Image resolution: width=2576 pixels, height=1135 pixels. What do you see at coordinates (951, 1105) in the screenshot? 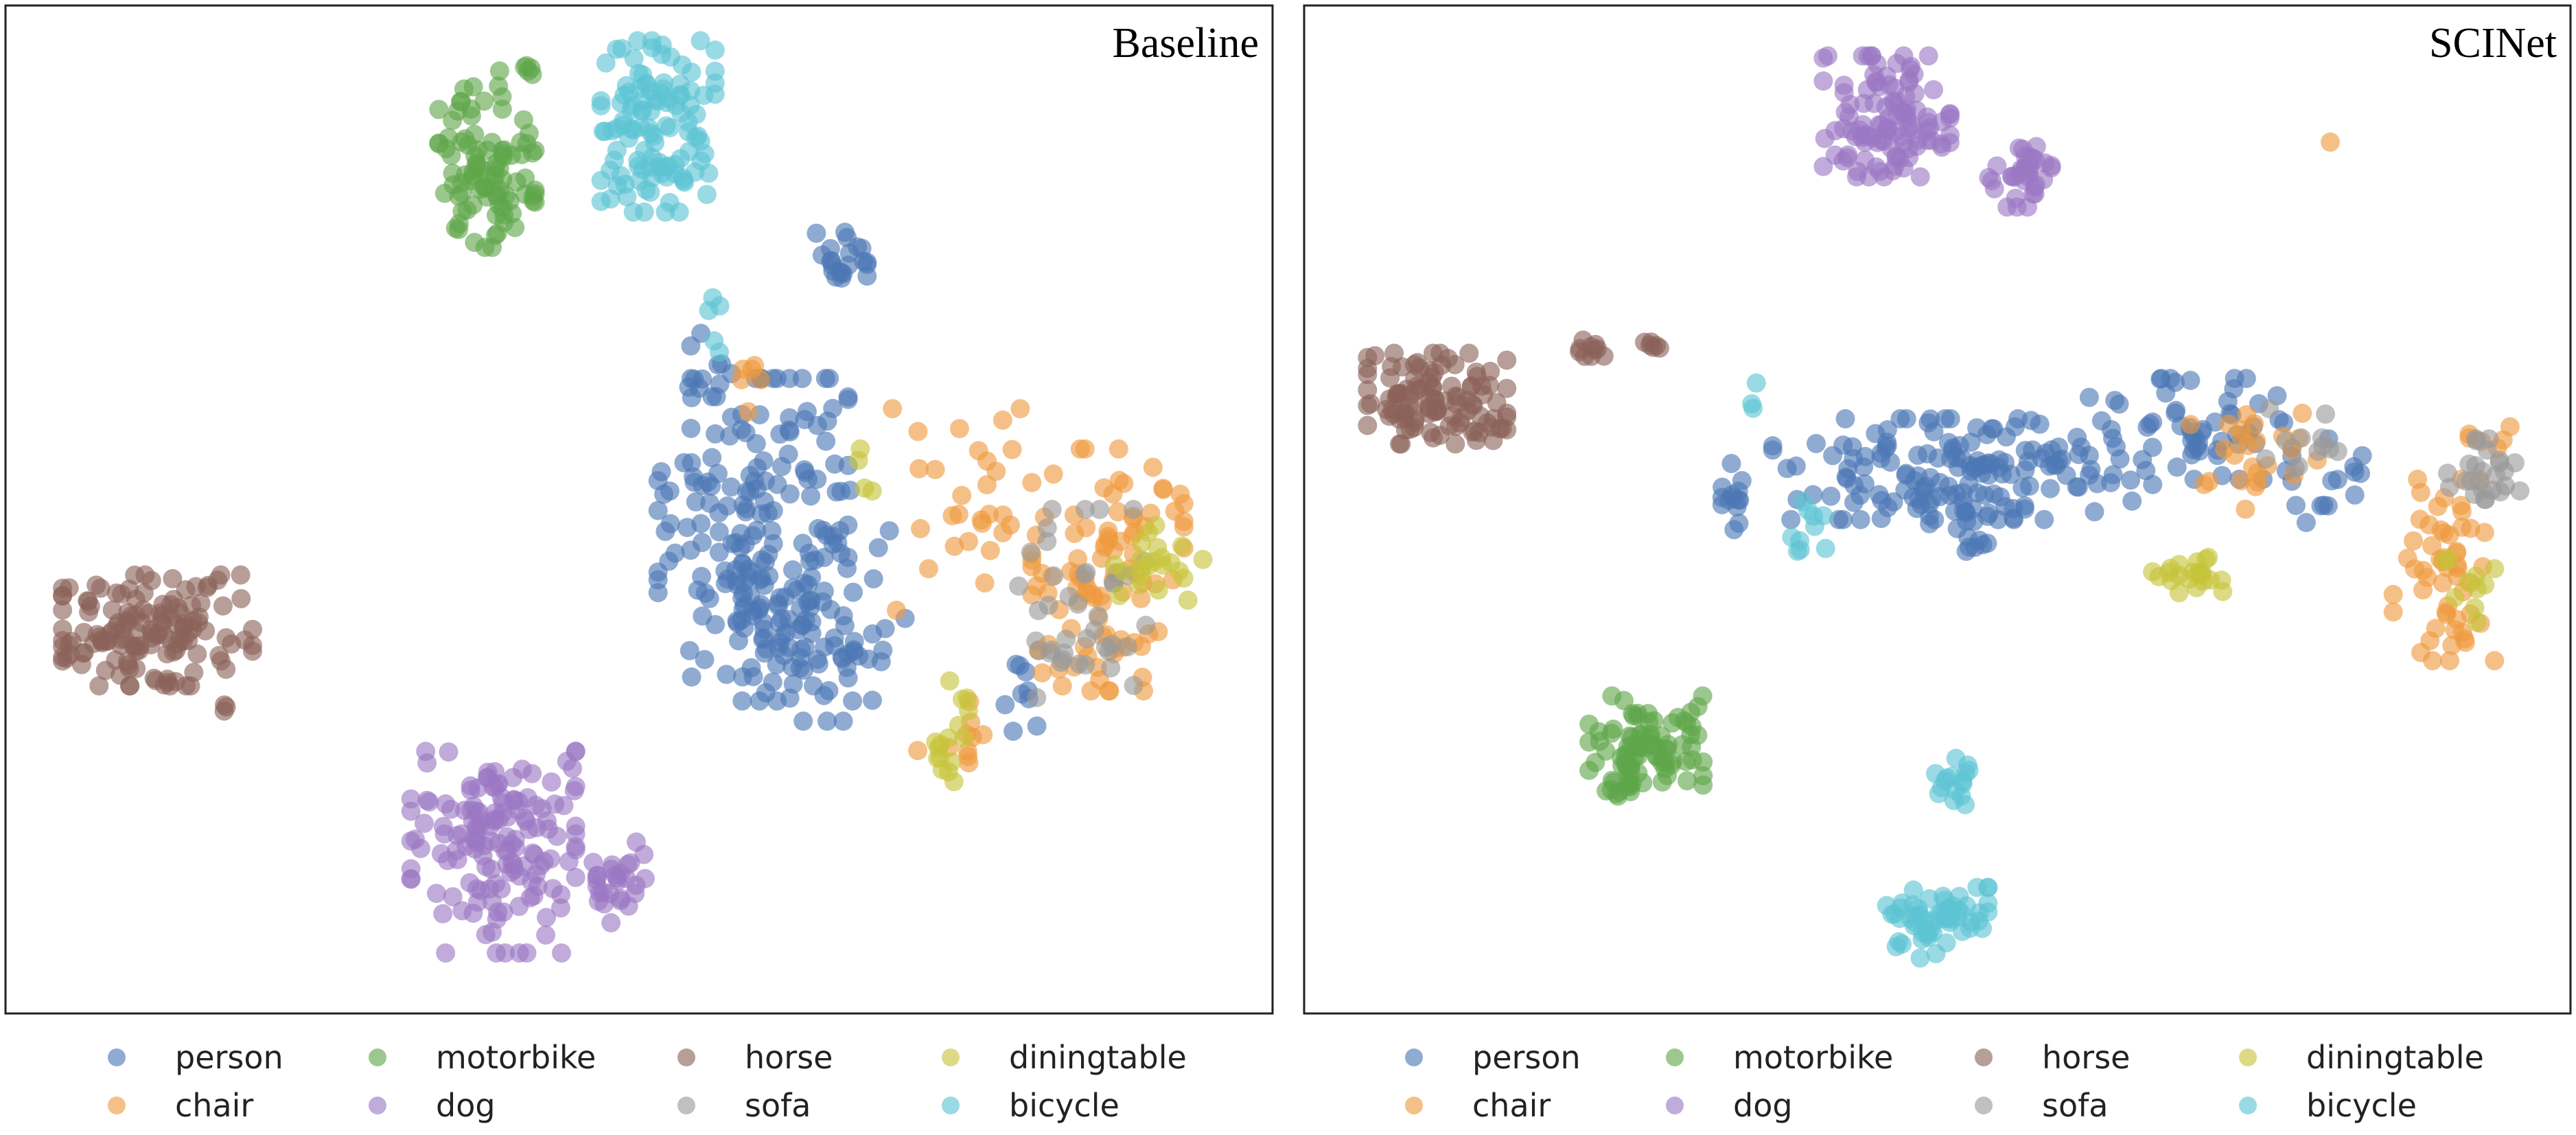
I see `legend-marker-bicycle` at bounding box center [951, 1105].